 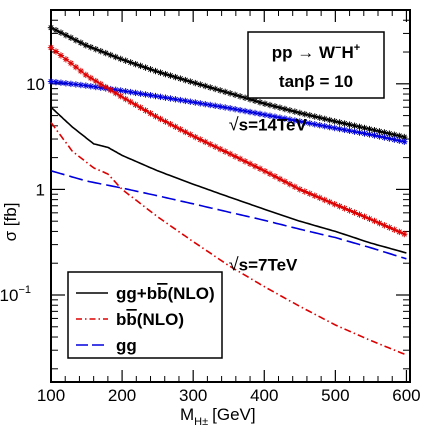 I want to click on legend-label-suffix: (NLO), so click(x=160, y=319).